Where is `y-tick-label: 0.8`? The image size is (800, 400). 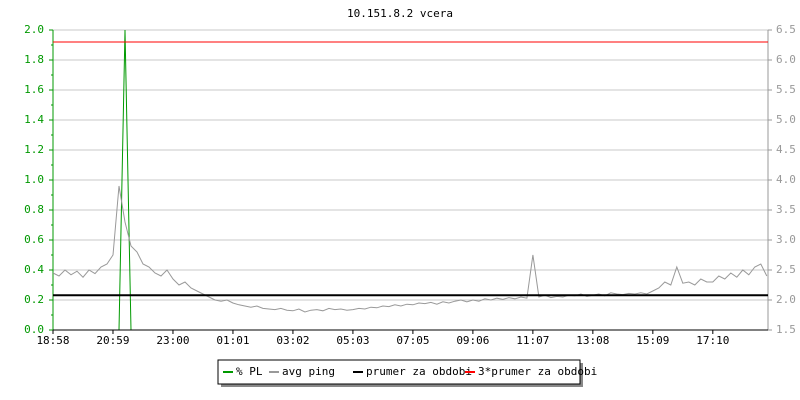 y-tick-label: 0.8 is located at coordinates (34, 209).